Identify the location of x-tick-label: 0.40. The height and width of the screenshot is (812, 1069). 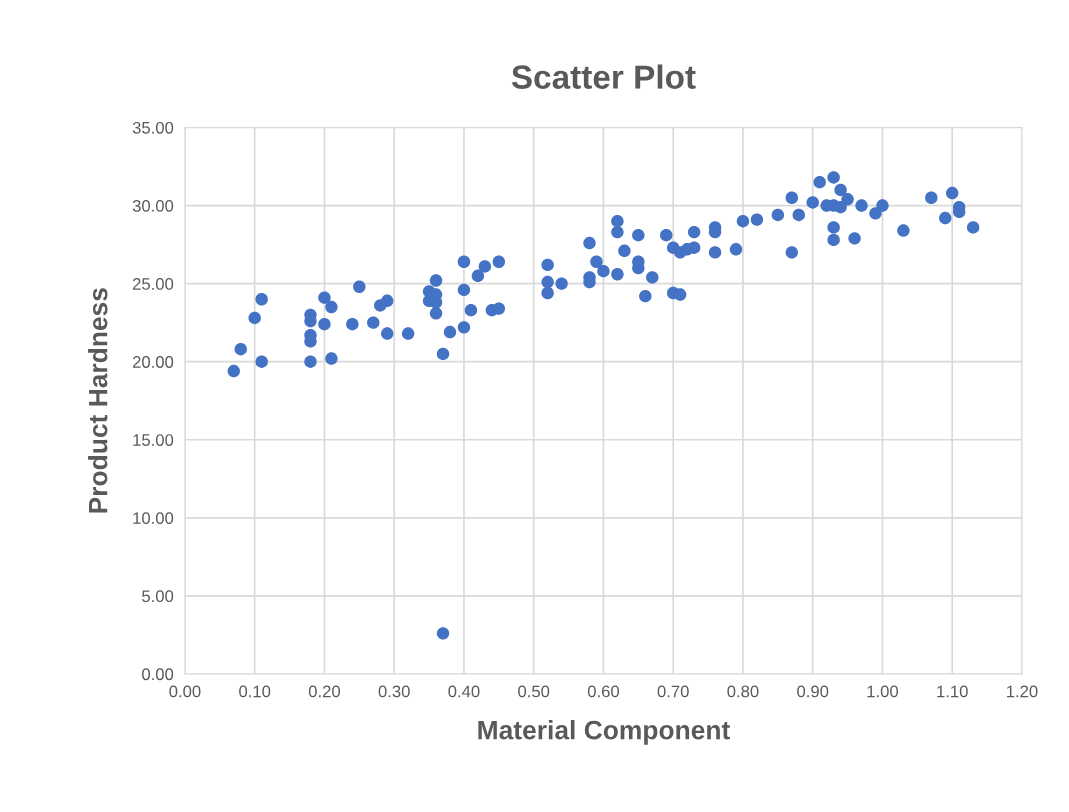
(464, 691).